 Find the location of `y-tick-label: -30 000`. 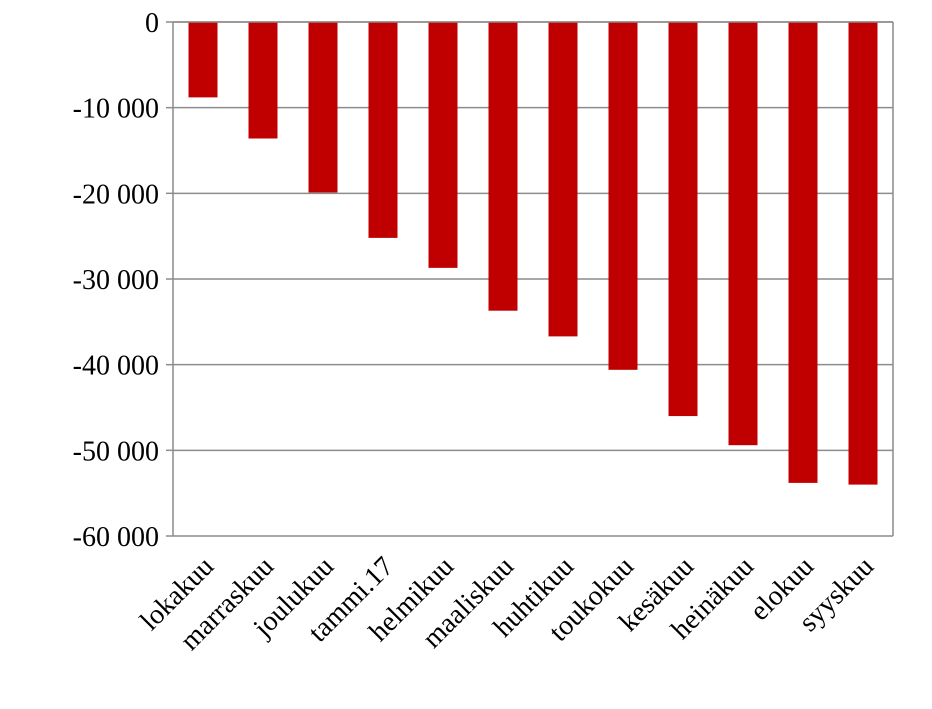

y-tick-label: -30 000 is located at coordinates (116, 280).